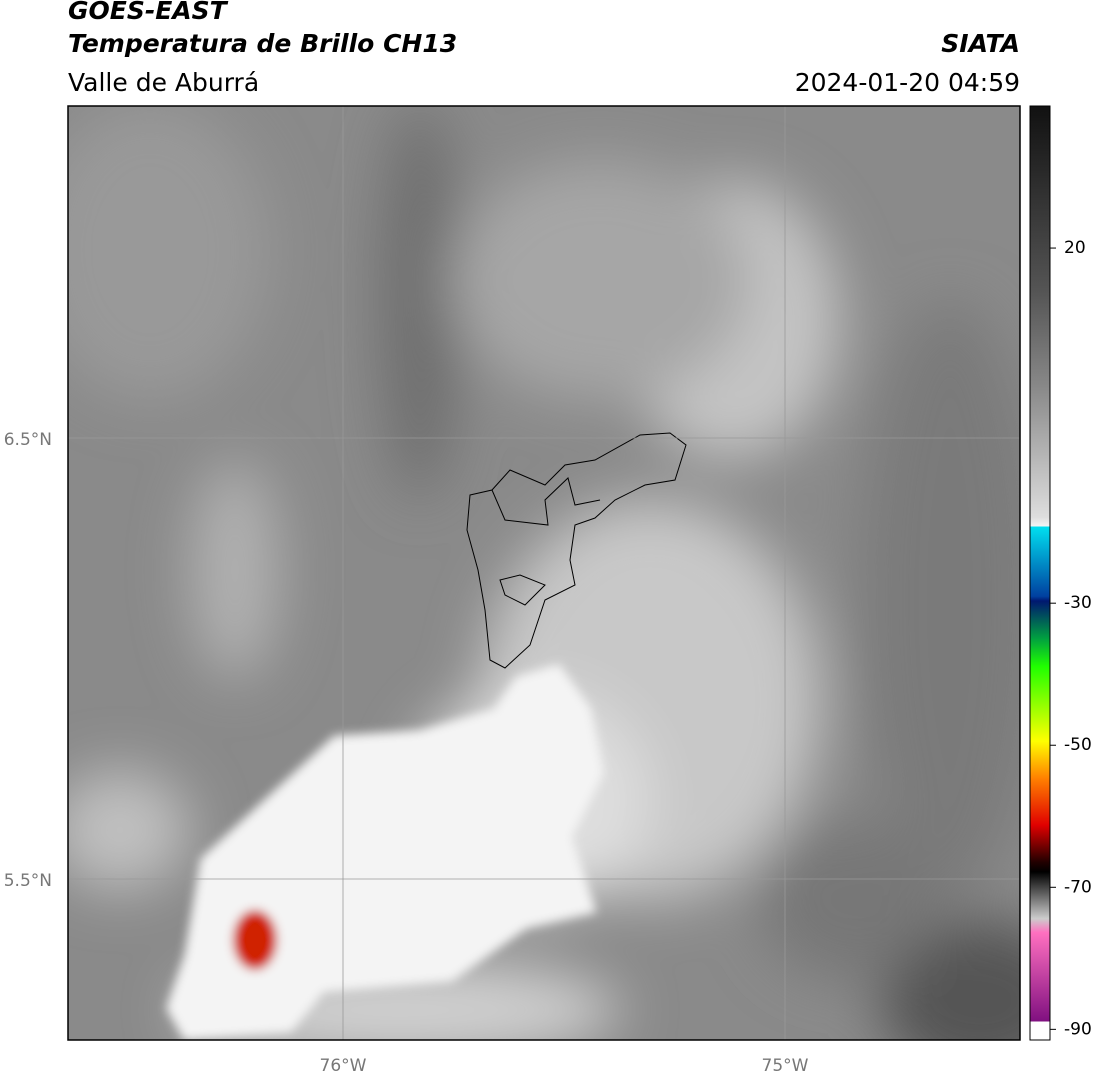 The width and height of the screenshot is (1094, 1082). I want to click on lat-label: 6.5°N, so click(28, 440).